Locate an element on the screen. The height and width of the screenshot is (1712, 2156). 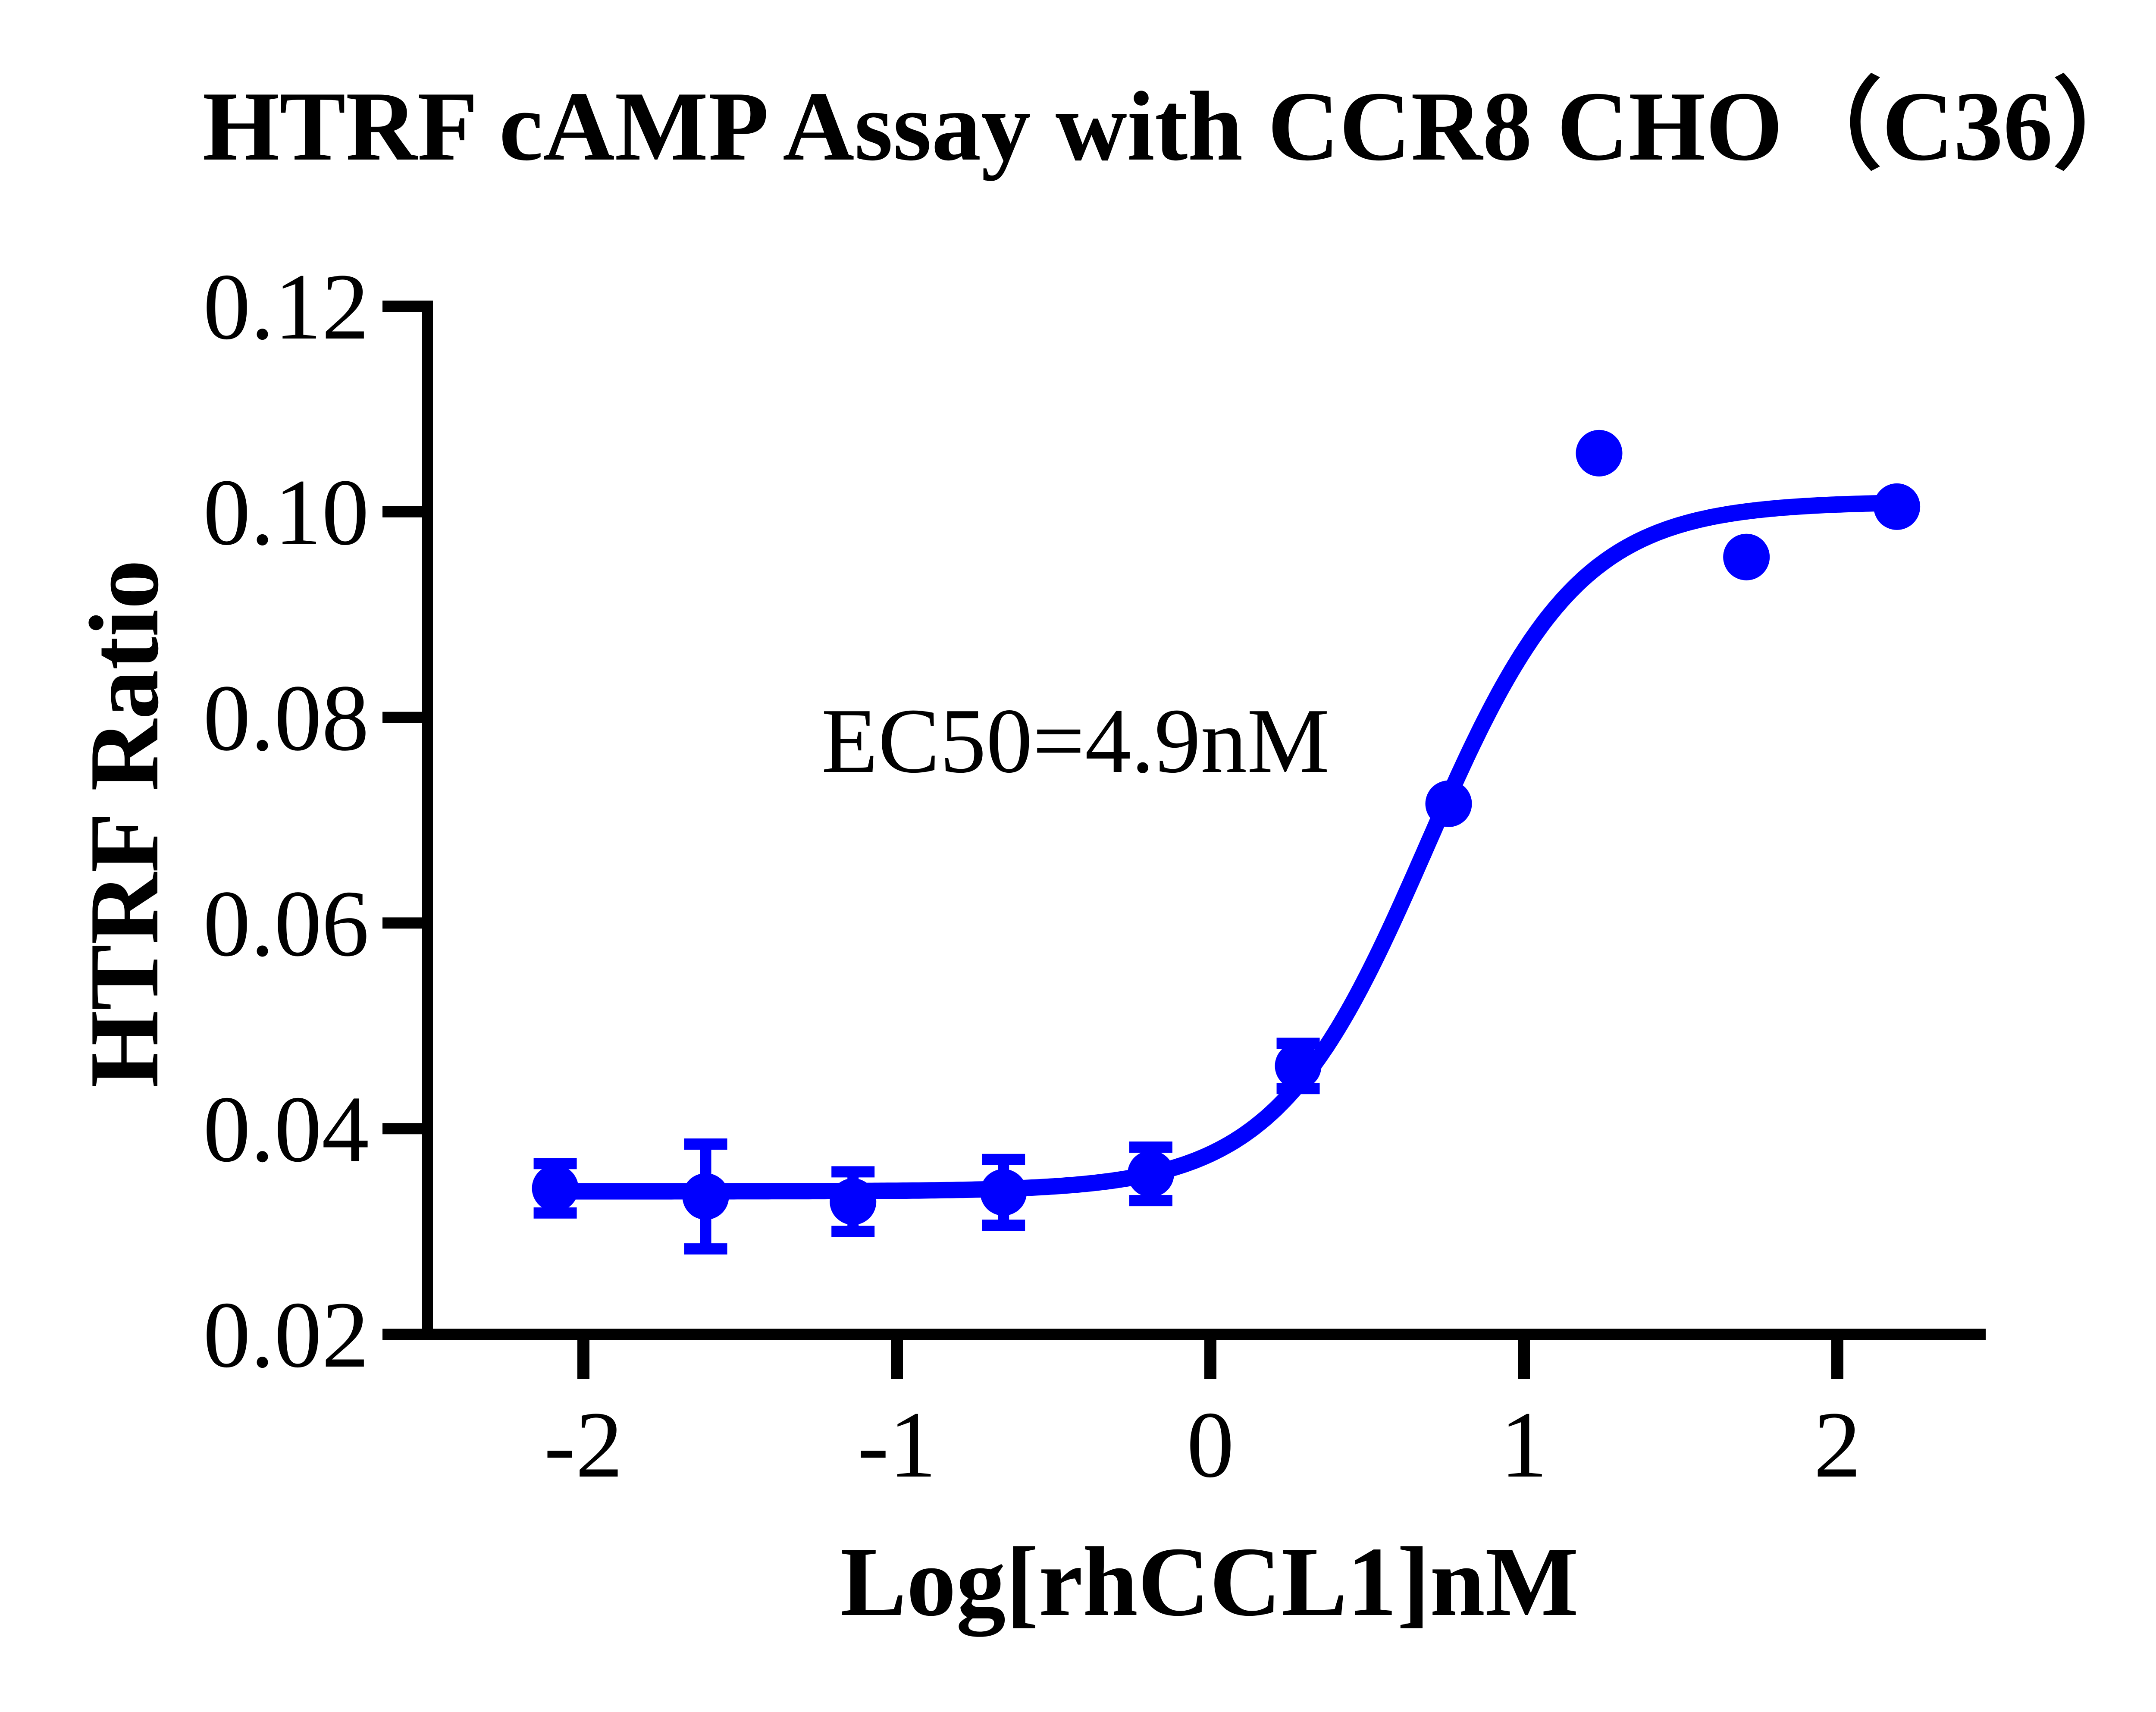
x-axis-ticks: -2 -1 0 1 2 is located at coordinates (1202, 1416).